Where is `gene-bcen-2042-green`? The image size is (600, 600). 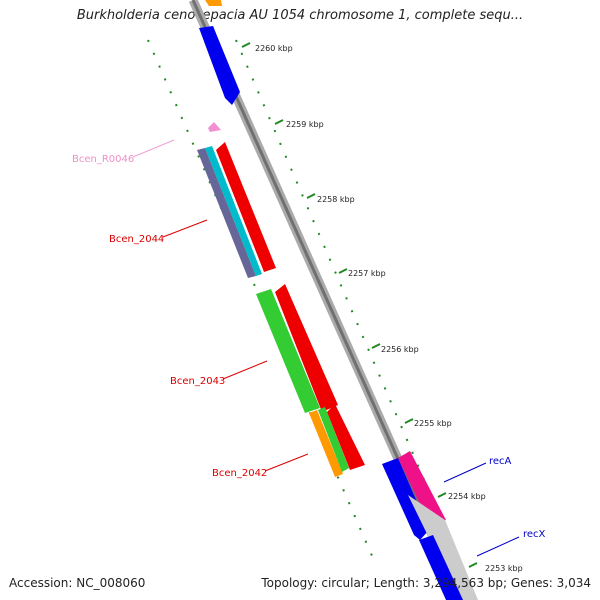
gene-bcen-2042-green is located at coordinates (333, 439).